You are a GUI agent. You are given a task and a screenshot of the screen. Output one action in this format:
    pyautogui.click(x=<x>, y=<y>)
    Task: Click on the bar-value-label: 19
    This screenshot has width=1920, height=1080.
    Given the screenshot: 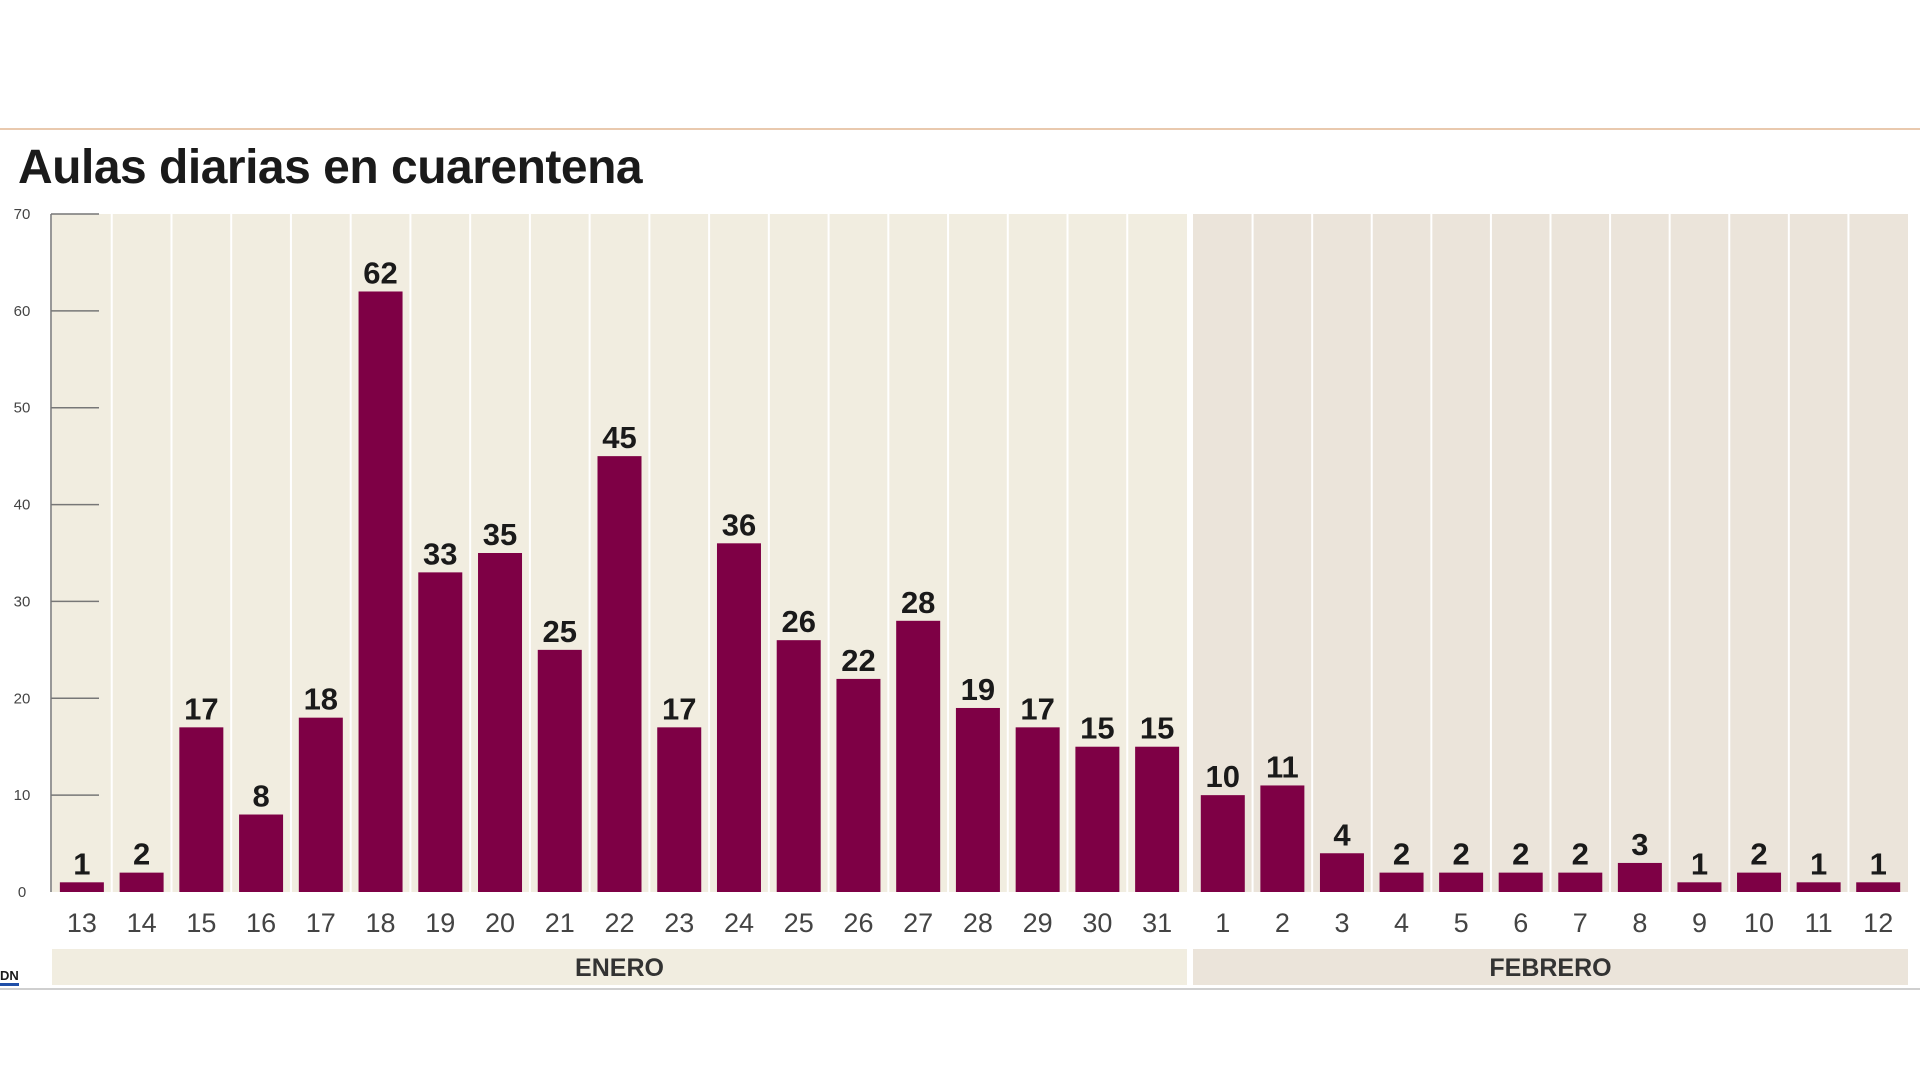 What is the action you would take?
    pyautogui.click(x=978, y=689)
    